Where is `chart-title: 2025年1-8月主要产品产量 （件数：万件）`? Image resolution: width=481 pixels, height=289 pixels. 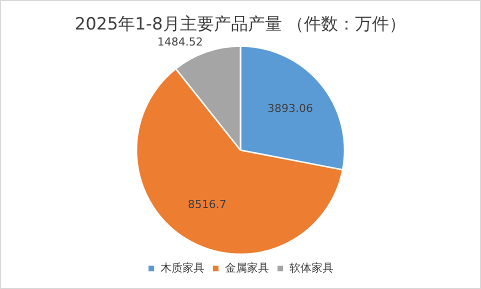
chart-title: 2025年1-8月主要产品产量 （件数：万件） is located at coordinates (240, 24).